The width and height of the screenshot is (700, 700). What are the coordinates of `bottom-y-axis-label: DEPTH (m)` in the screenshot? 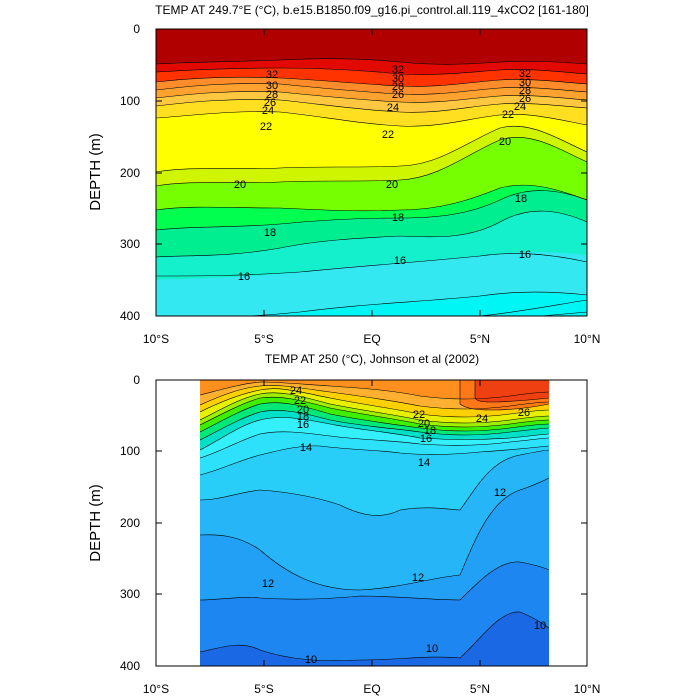 It's located at (95, 523).